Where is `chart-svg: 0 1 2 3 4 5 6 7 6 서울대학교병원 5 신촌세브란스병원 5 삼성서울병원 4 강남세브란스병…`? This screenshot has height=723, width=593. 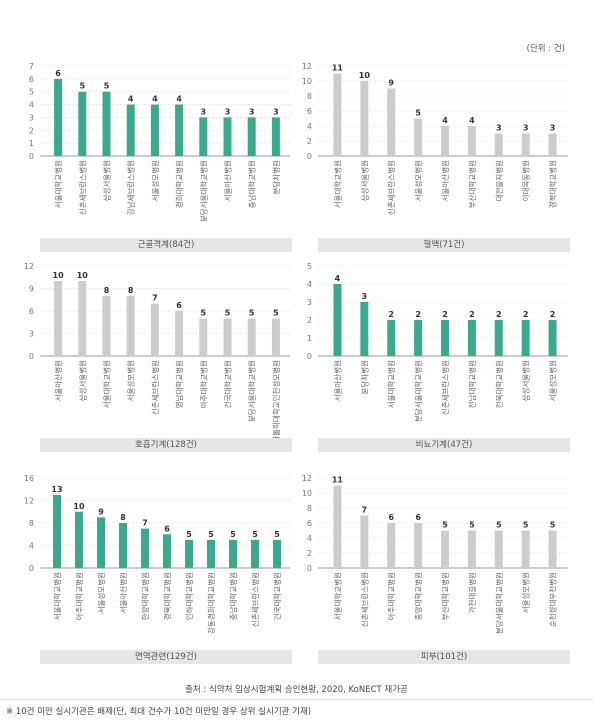 chart-svg: 0 1 2 3 4 5 6 7 6 서울대학교병원 5 신촌세브란스병원 5 삼성서울병원 4 강남세브란스병… is located at coordinates (159, 142).